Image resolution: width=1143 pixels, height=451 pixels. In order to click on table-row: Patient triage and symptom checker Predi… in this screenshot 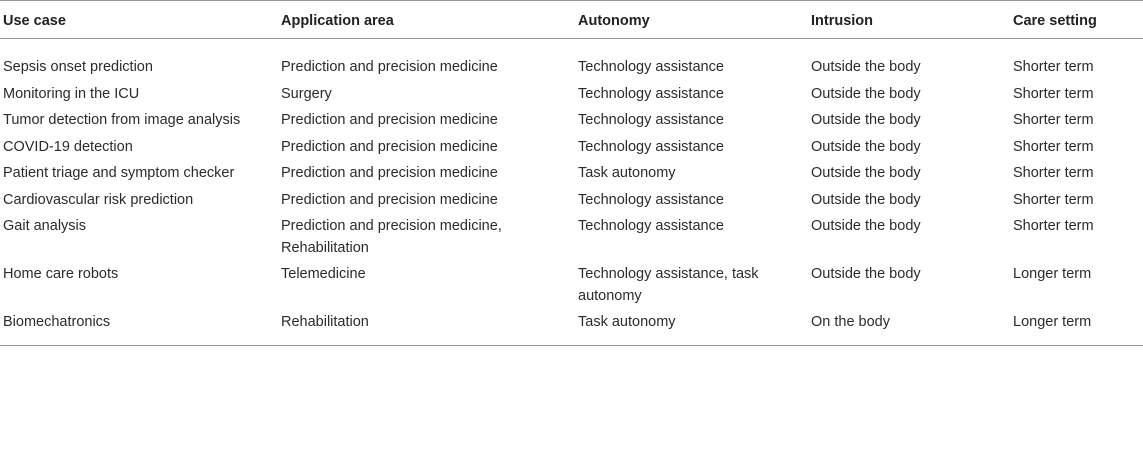, I will do `click(571, 176)`.